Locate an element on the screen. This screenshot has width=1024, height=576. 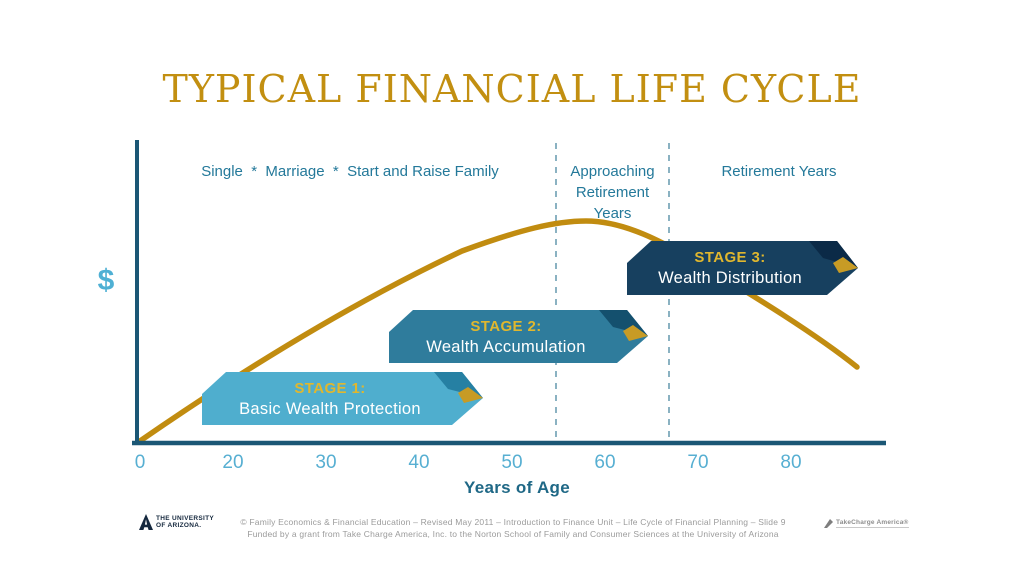
x-axis-title: Years of Age is located at coordinates (517, 487).